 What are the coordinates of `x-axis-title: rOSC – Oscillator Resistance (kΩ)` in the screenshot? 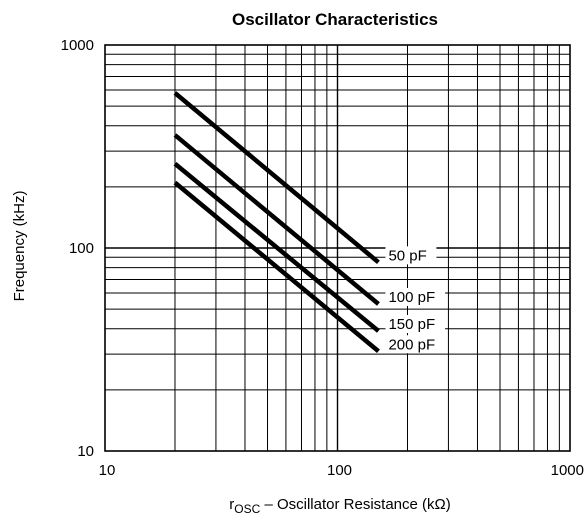 It's located at (339, 506).